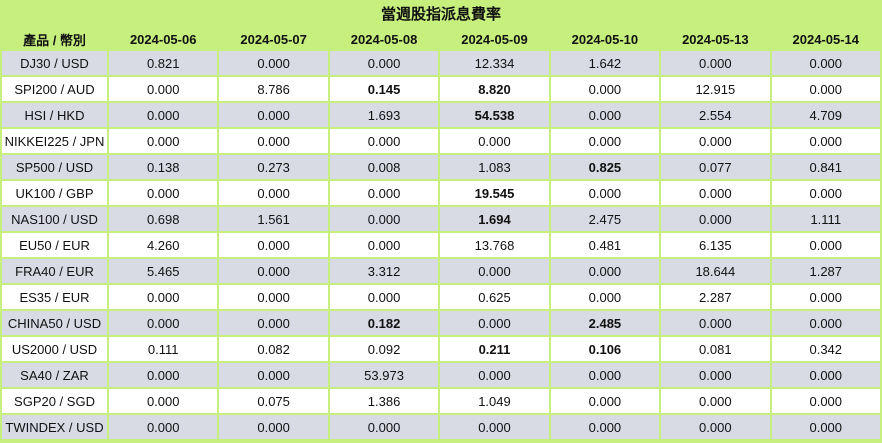 The width and height of the screenshot is (882, 443). What do you see at coordinates (494, 246) in the screenshot?
I see `rate-cell: 13.768` at bounding box center [494, 246].